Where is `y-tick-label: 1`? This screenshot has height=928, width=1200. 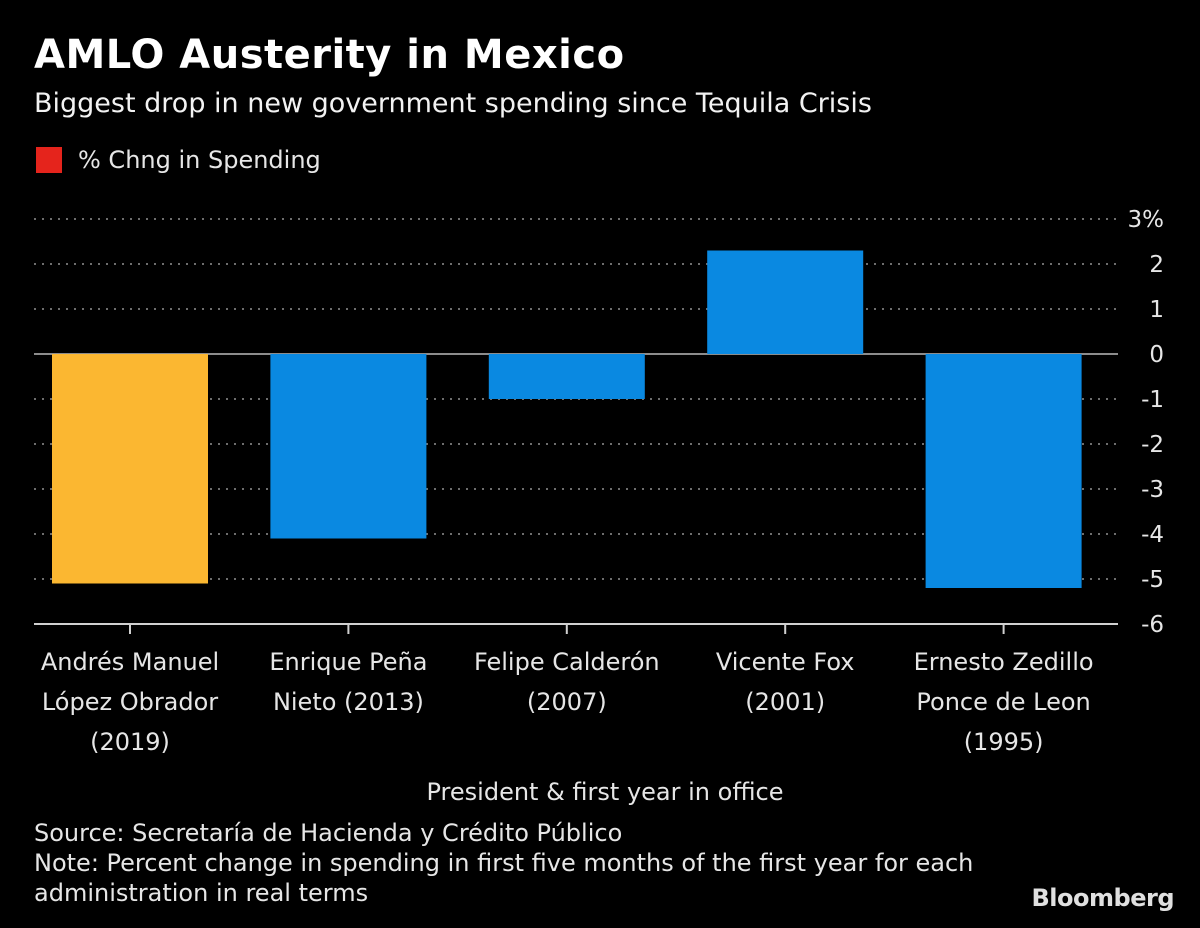 y-tick-label: 1 is located at coordinates (1156, 310).